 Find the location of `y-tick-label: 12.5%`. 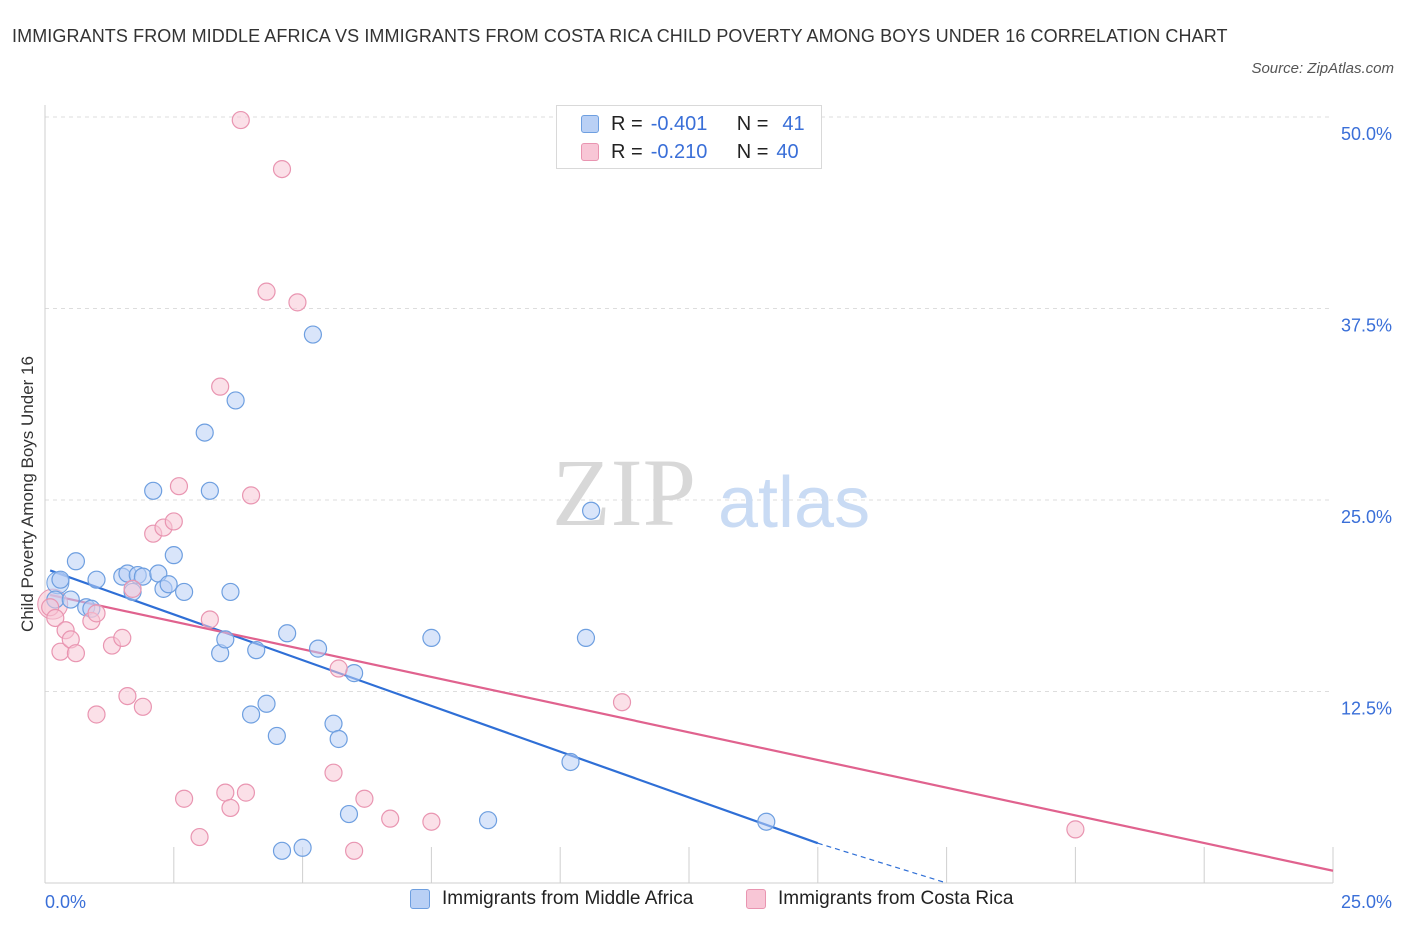

y-tick-label: 12.5% is located at coordinates (1366, 709).